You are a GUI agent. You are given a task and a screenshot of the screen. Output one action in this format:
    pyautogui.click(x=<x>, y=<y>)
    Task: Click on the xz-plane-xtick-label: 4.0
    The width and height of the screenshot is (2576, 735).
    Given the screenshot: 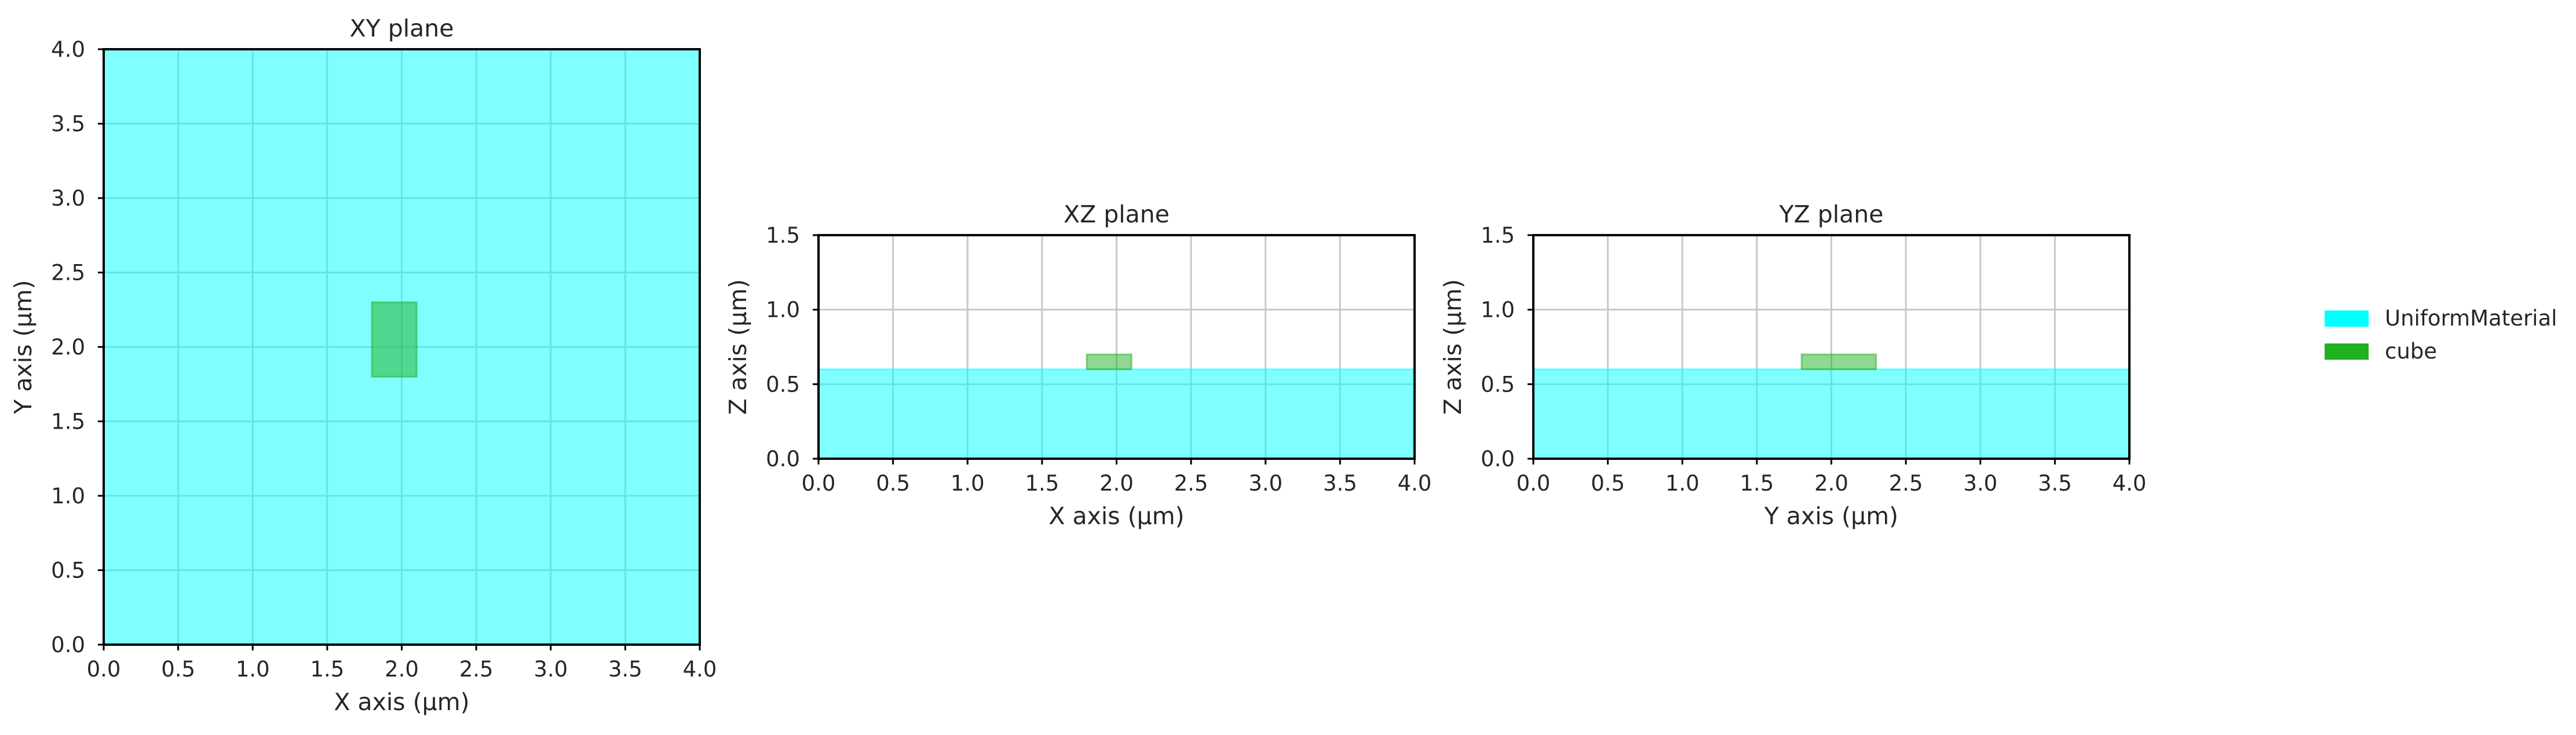 What is the action you would take?
    pyautogui.click(x=1415, y=483)
    